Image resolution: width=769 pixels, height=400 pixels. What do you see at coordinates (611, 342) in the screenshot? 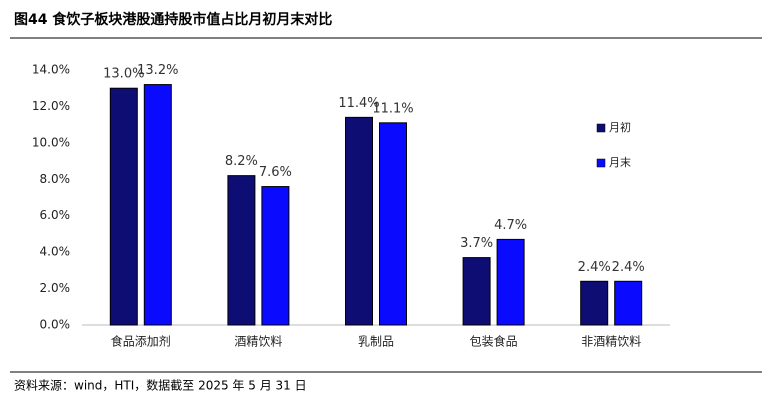
I see `x-tick-label: 非酒精饮料` at bounding box center [611, 342].